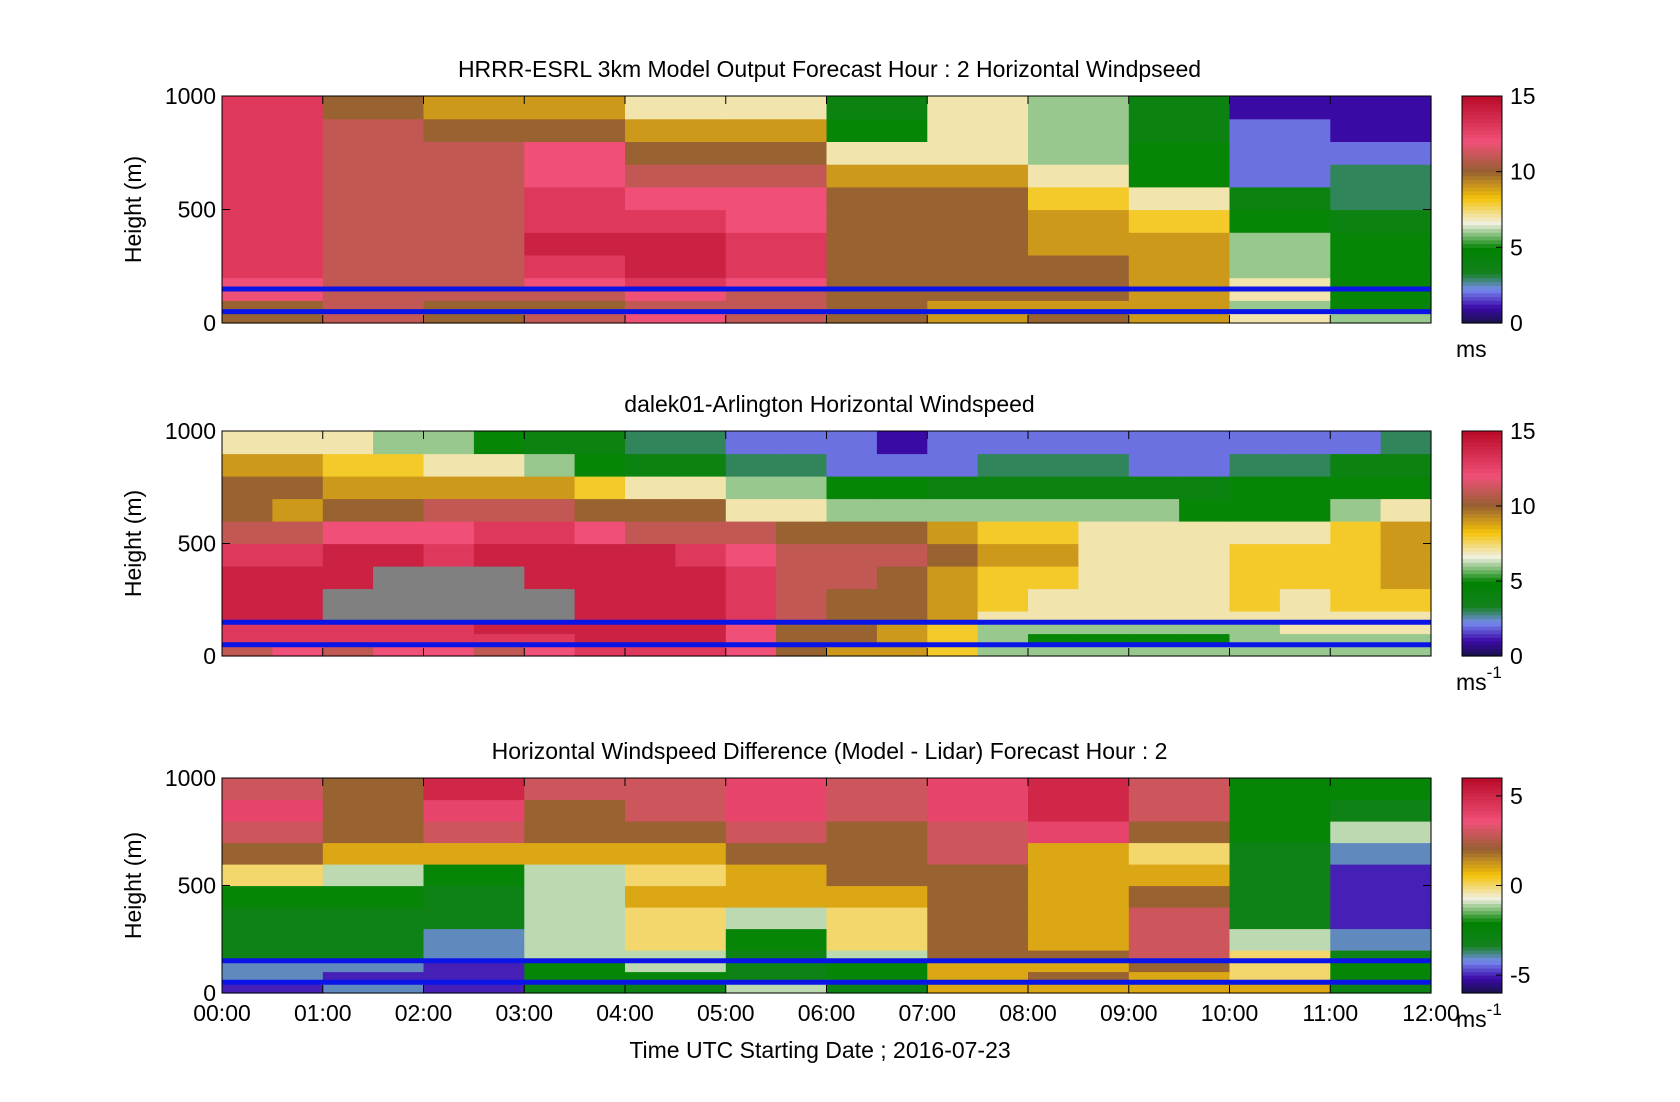  I want to click on x-tick-label: 05:00, so click(726, 1013).